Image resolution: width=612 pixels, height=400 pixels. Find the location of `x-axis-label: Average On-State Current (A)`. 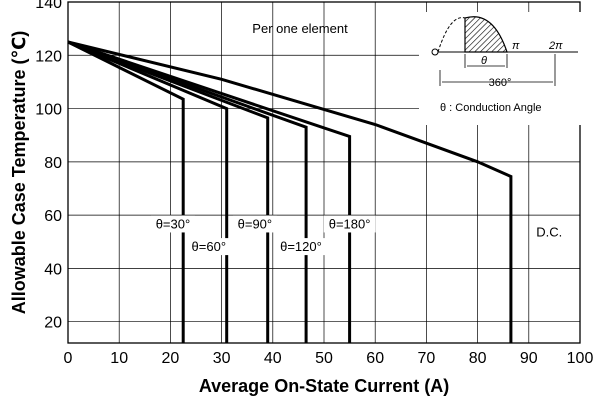

x-axis-label: Average On-State Current (A) is located at coordinates (324, 386).